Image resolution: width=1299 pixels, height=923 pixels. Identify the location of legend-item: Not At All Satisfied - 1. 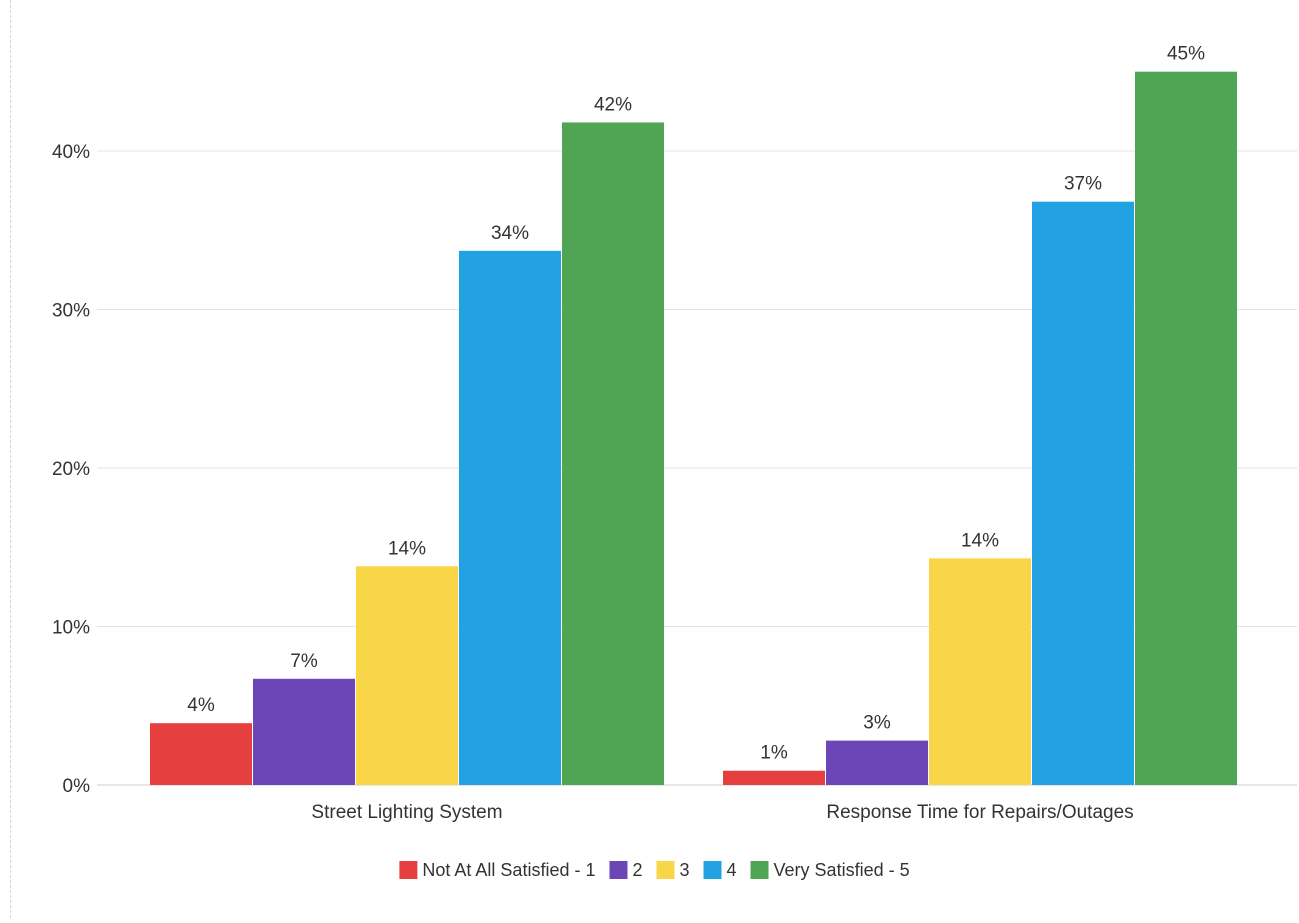
(497, 870).